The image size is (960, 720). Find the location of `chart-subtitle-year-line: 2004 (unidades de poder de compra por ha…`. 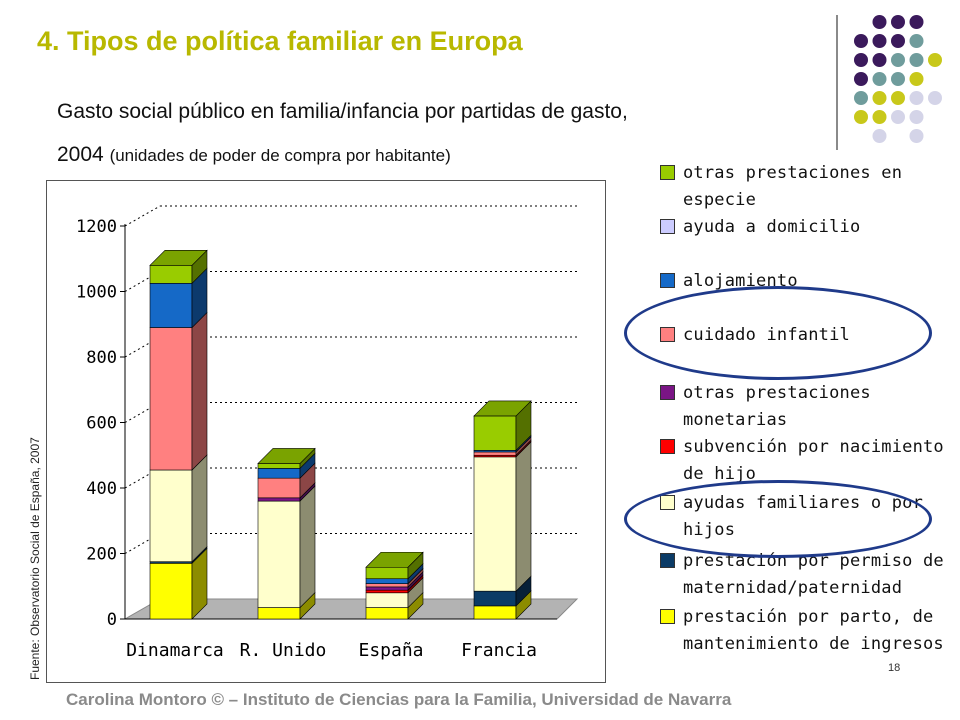

chart-subtitle-year-line: 2004 (unidades de poder de compra por ha… is located at coordinates (254, 155).